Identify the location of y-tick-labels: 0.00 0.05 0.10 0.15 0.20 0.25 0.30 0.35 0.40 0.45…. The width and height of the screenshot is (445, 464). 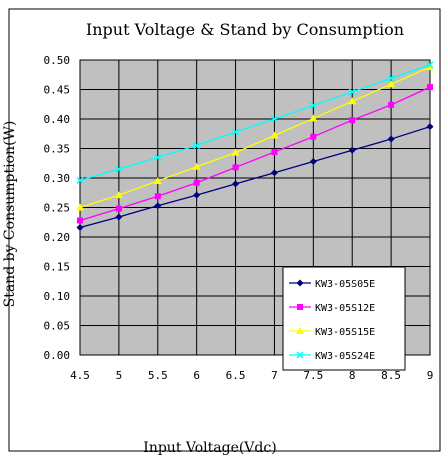
(57, 208).